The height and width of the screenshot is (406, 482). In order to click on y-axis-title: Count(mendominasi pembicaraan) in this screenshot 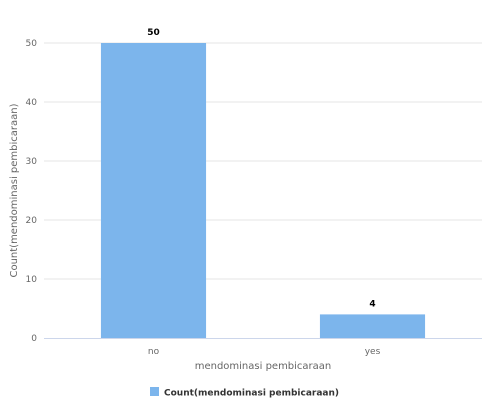, I will do `click(14, 190)`.